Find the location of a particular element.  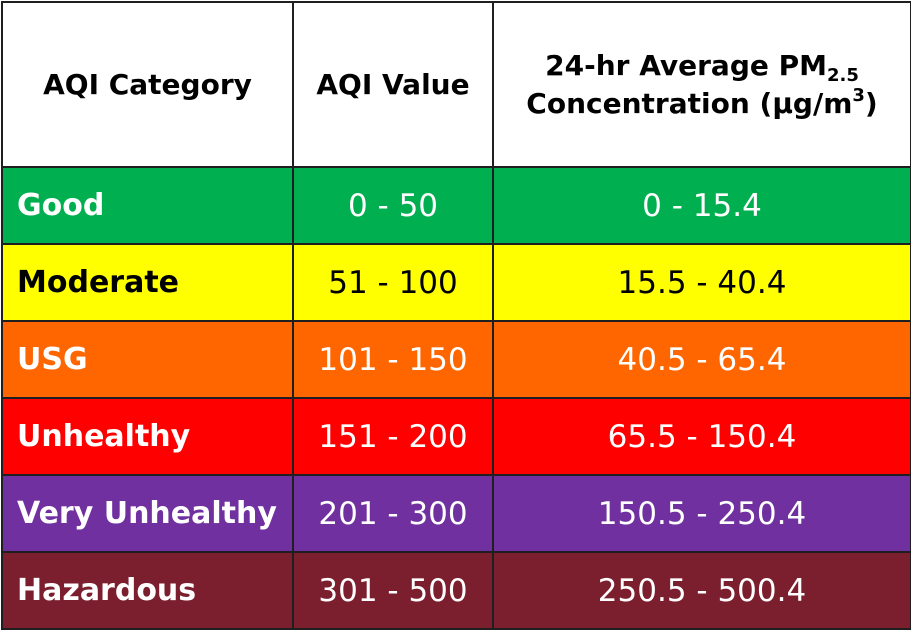

header-aqi-category: AQI Category is located at coordinates (147, 84).